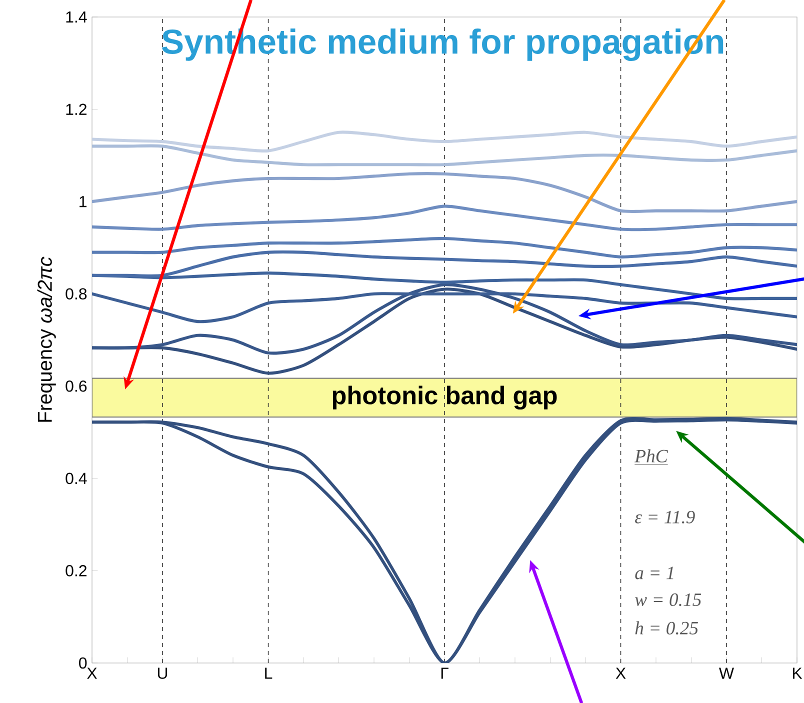 This screenshot has width=804, height=703. I want to click on x-tick-label: U, so click(163, 673).